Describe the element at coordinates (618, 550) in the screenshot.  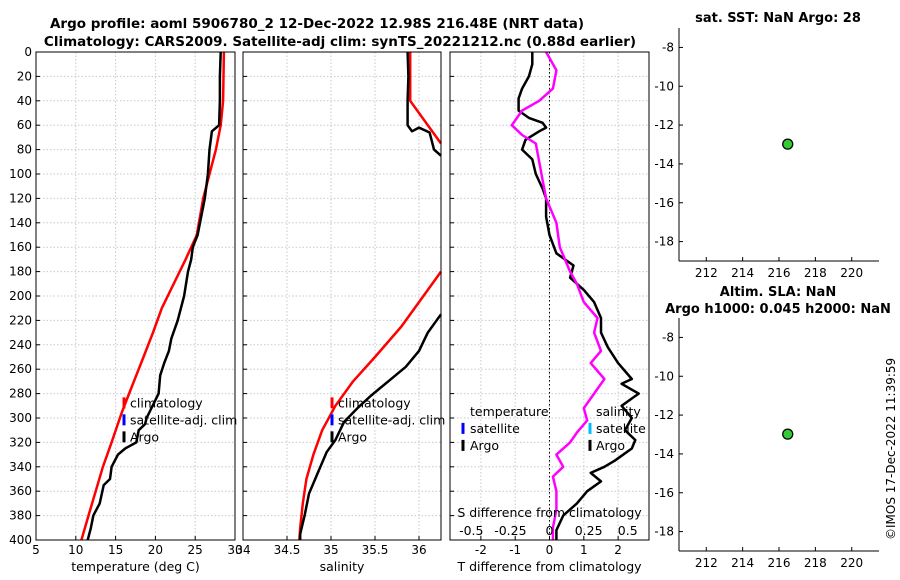
I see `x-tick-label: 2` at that location.